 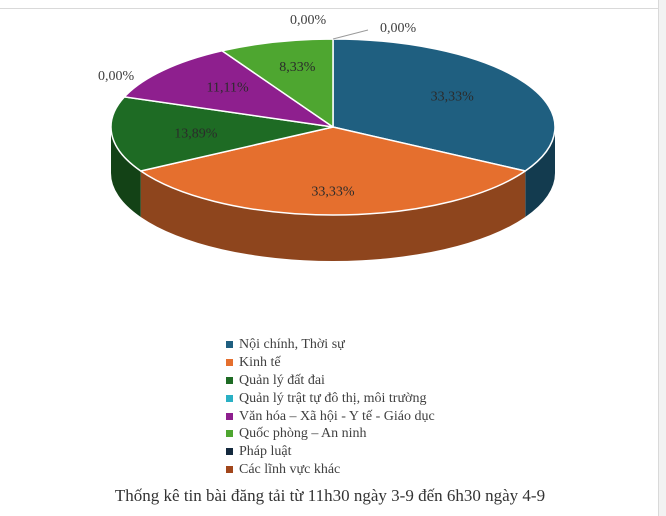 I want to click on legend-item-quan-ly-dat-dai: Quản lý đất đai, so click(x=330, y=381).